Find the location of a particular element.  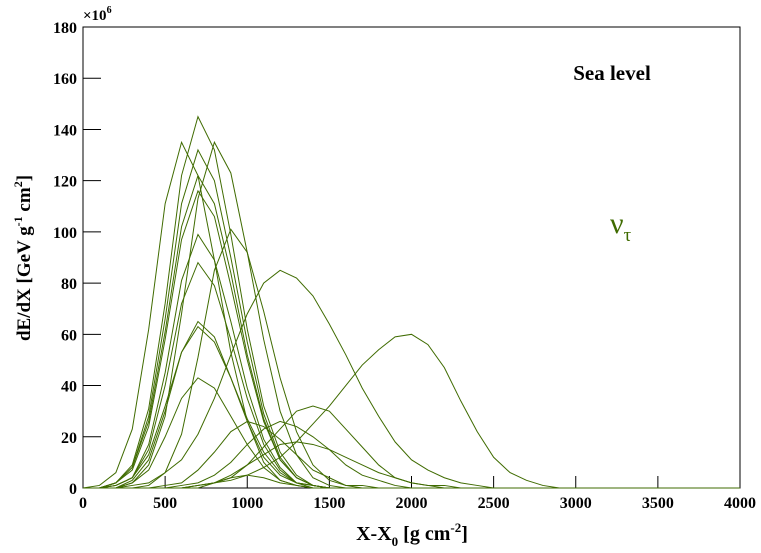

x-tick-label: 2500 is located at coordinates (494, 503).